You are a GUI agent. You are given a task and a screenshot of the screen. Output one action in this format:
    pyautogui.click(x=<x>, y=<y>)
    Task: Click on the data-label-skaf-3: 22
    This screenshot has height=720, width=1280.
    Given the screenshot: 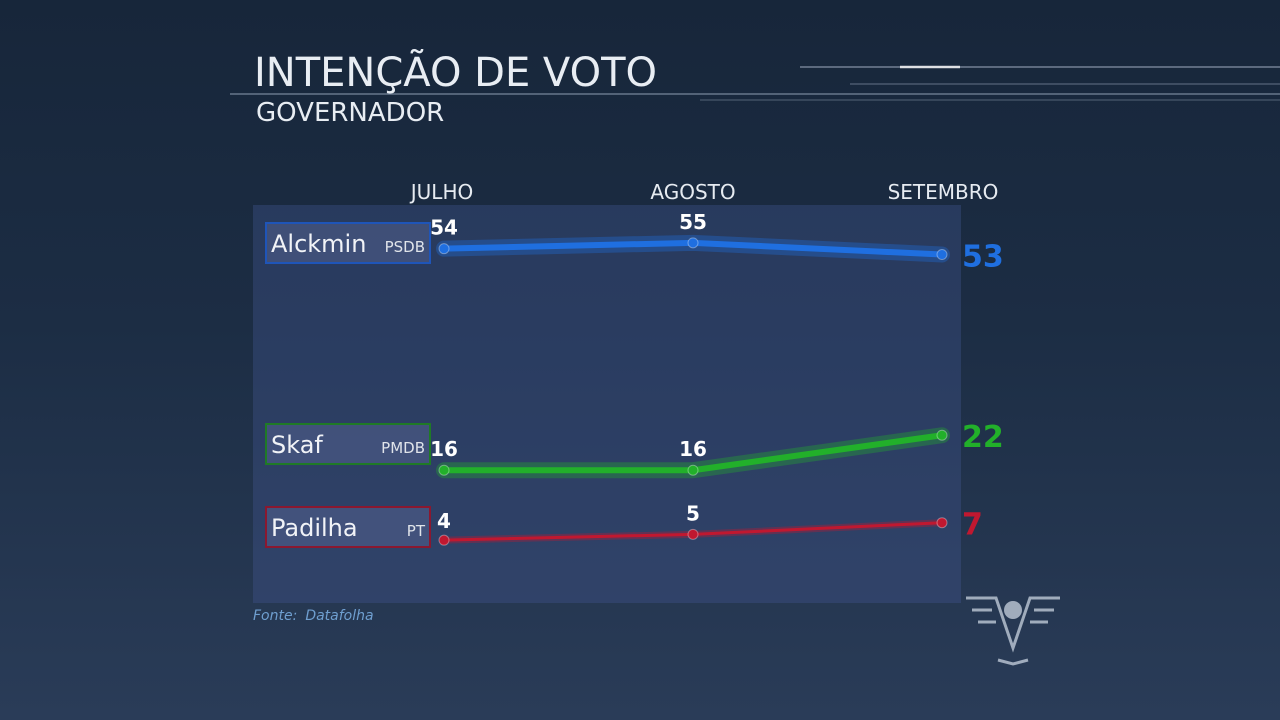 What is the action you would take?
    pyautogui.click(x=983, y=437)
    